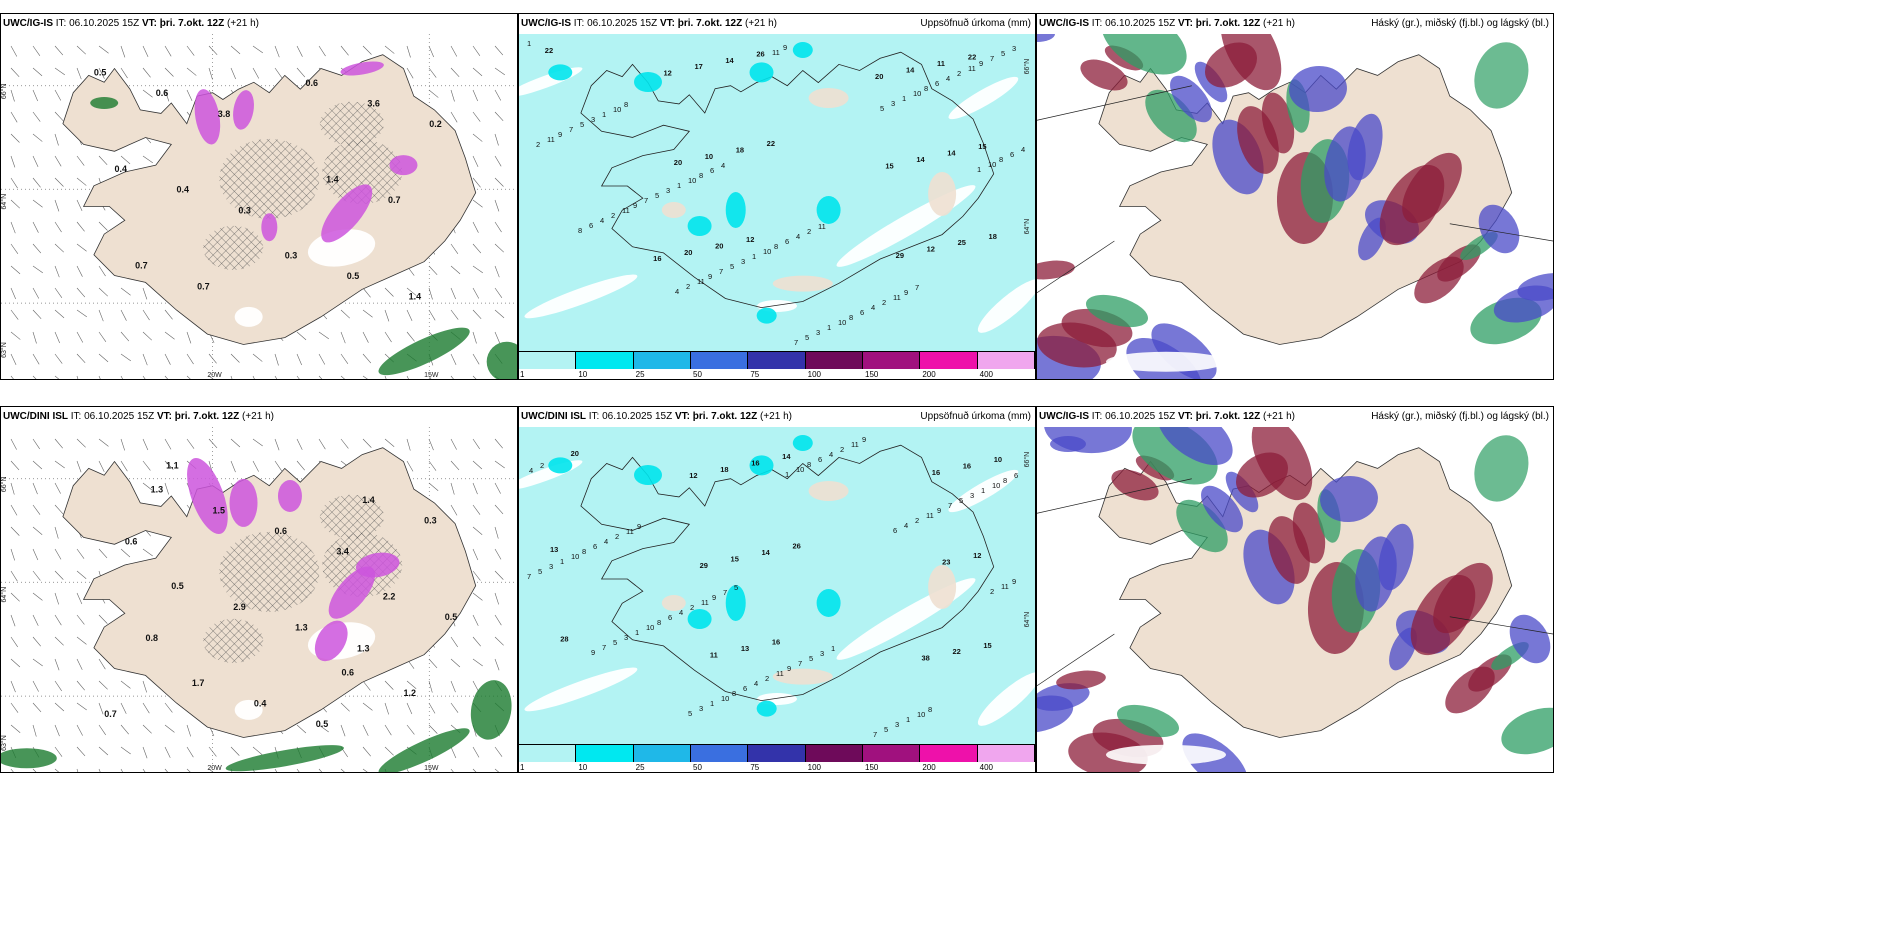  Describe the element at coordinates (584, 551) in the screenshot. I see `precip-grid-value: 8` at that location.